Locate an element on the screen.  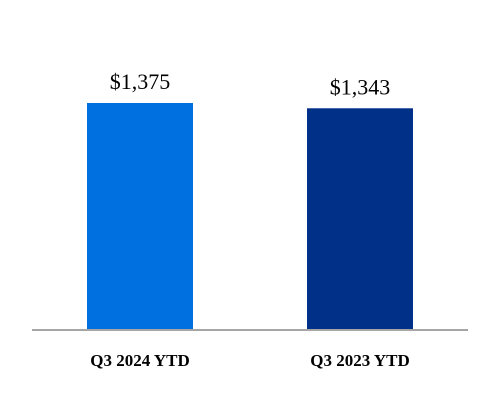
category-label-1: Q3 2024 YTD is located at coordinates (140, 360).